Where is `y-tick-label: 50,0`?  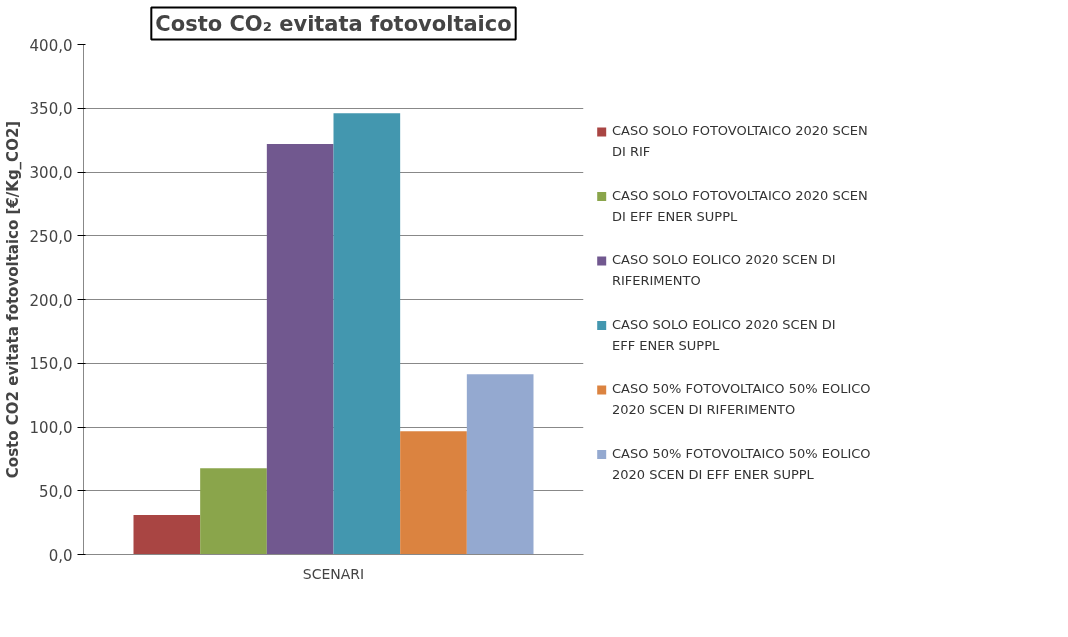
y-tick-label: 50,0 is located at coordinates (56, 491).